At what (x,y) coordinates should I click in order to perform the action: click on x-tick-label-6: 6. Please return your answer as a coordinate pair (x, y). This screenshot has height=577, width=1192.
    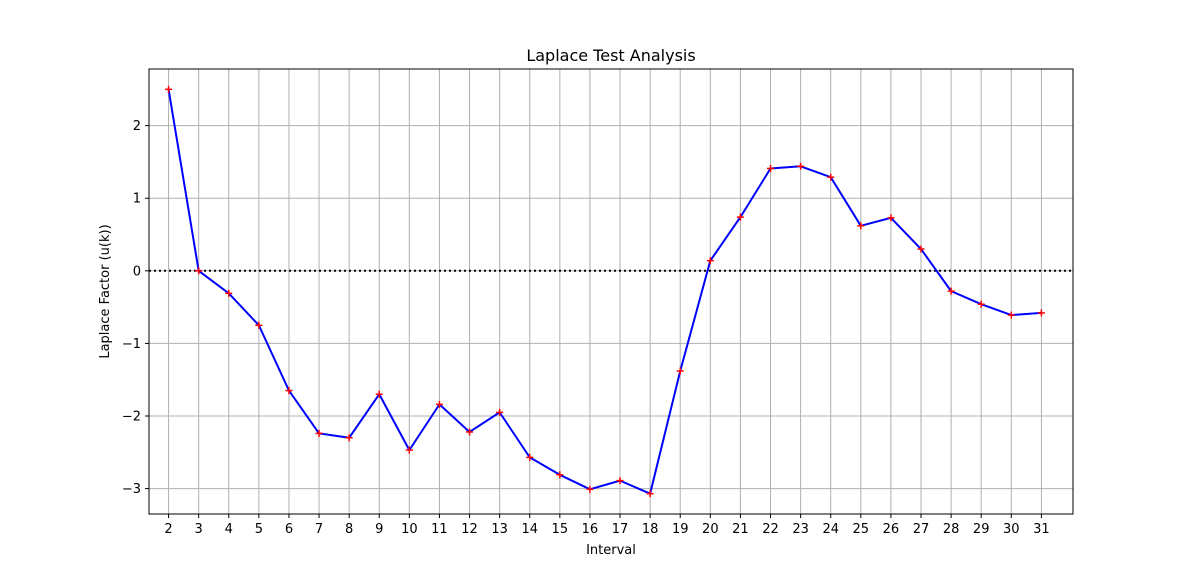
    Looking at the image, I should click on (289, 529).